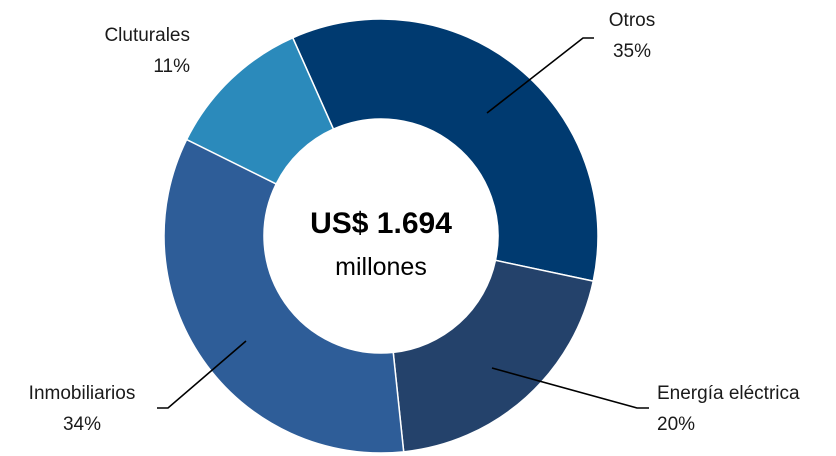 The width and height of the screenshot is (836, 456). Describe the element at coordinates (381, 223) in the screenshot. I see `center-total-value: US$ 1.694` at that location.